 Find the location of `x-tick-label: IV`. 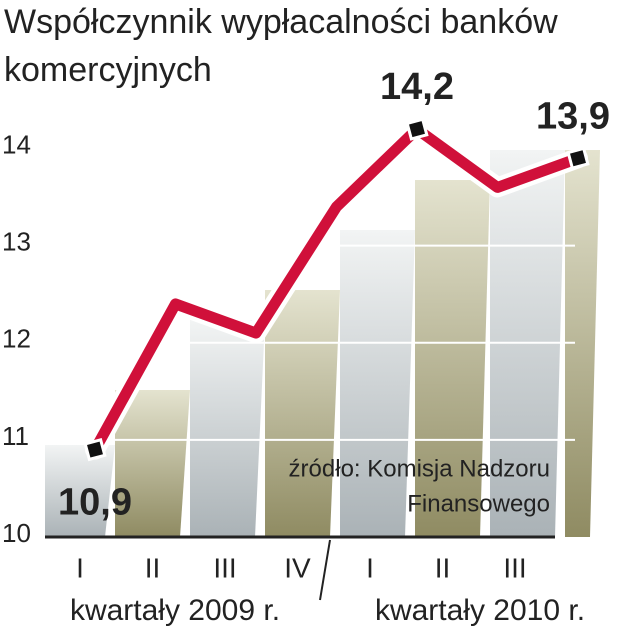

x-tick-label: IV is located at coordinates (297, 567).